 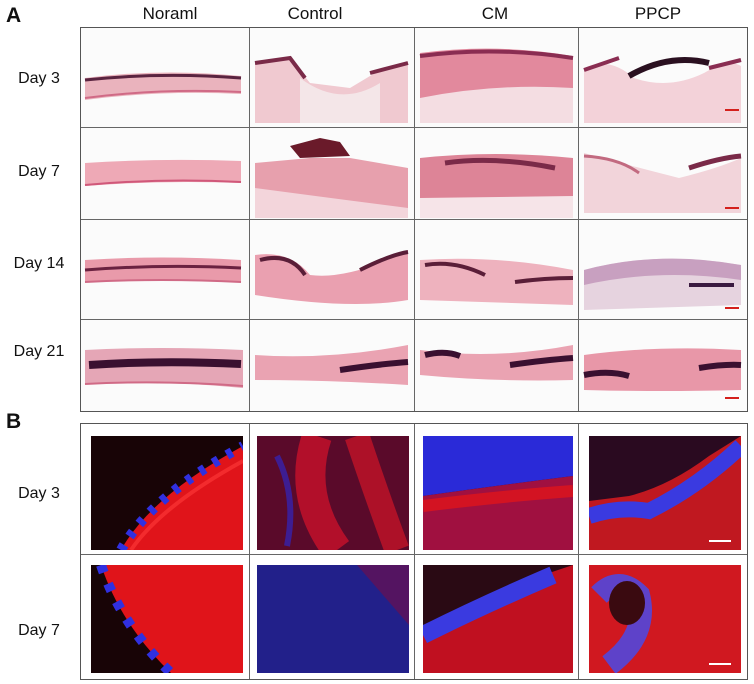 I want to click on he-image-control-day7, so click(x=332, y=173).